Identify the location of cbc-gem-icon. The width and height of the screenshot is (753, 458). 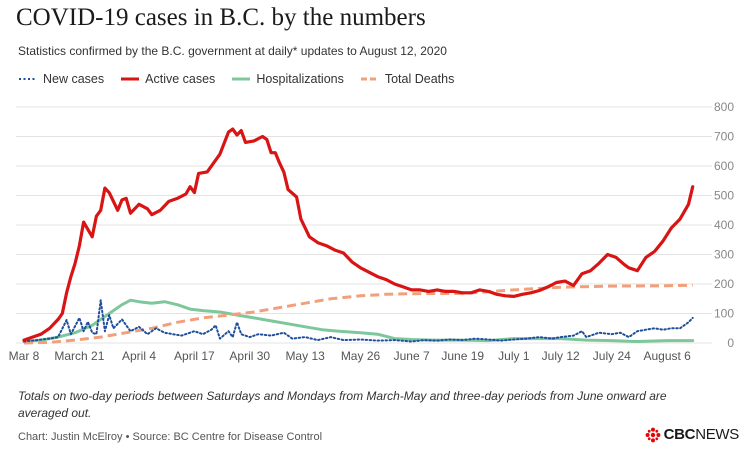
(652, 434).